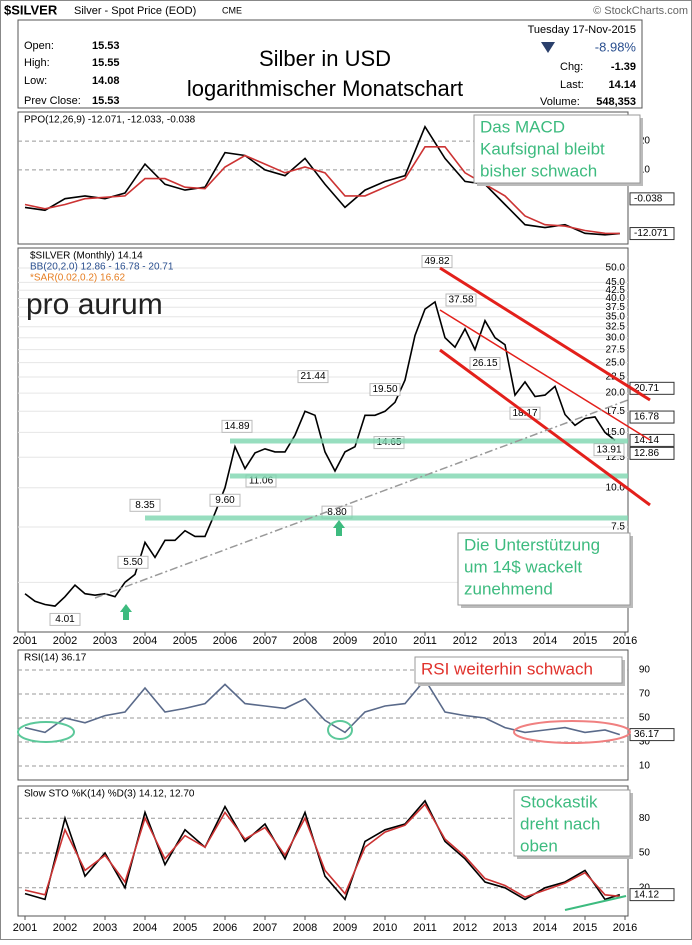  Describe the element at coordinates (106, 46) in the screenshot. I see `quote-value: 15.53` at that location.